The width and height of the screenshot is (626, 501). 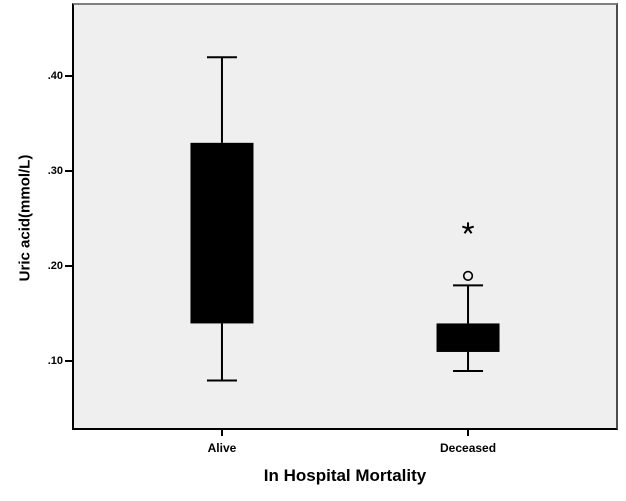 I want to click on x-category-label-alive: Alive, so click(x=222, y=448).